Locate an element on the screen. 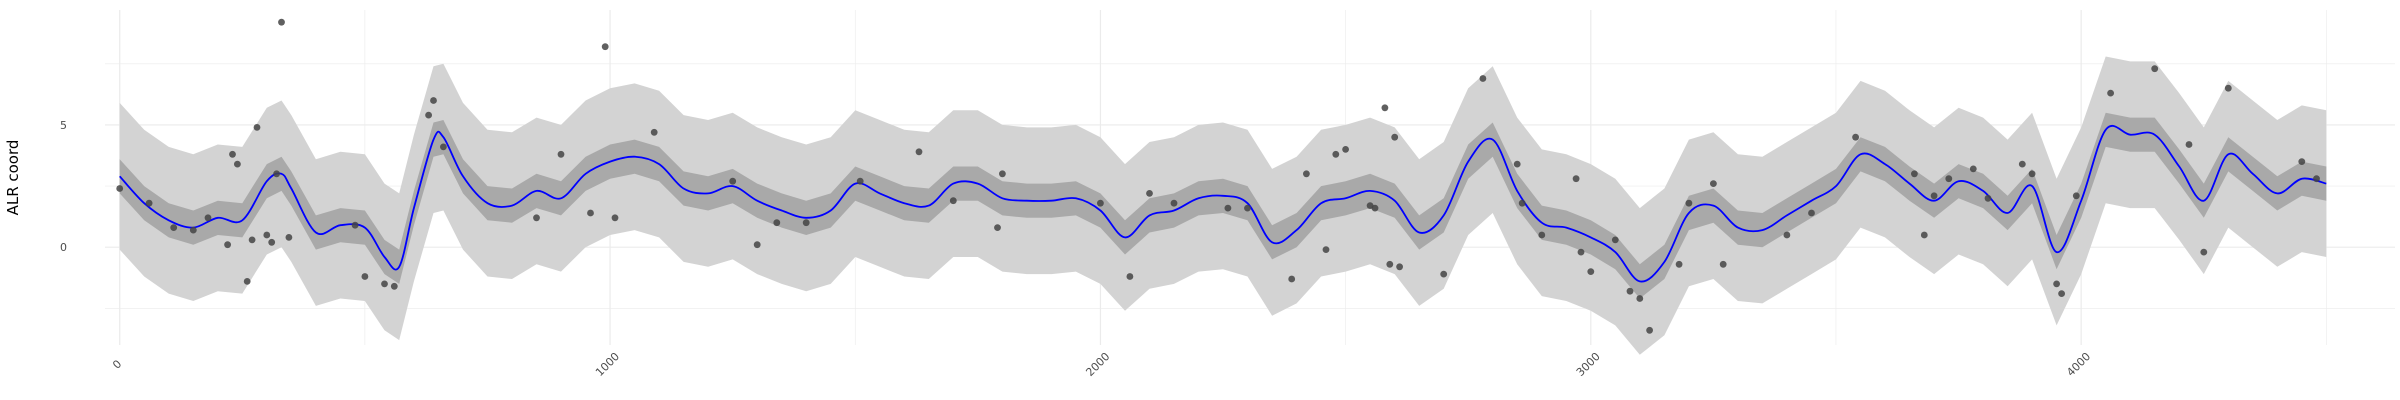  y-axis-title: ALR coord is located at coordinates (13, 178).